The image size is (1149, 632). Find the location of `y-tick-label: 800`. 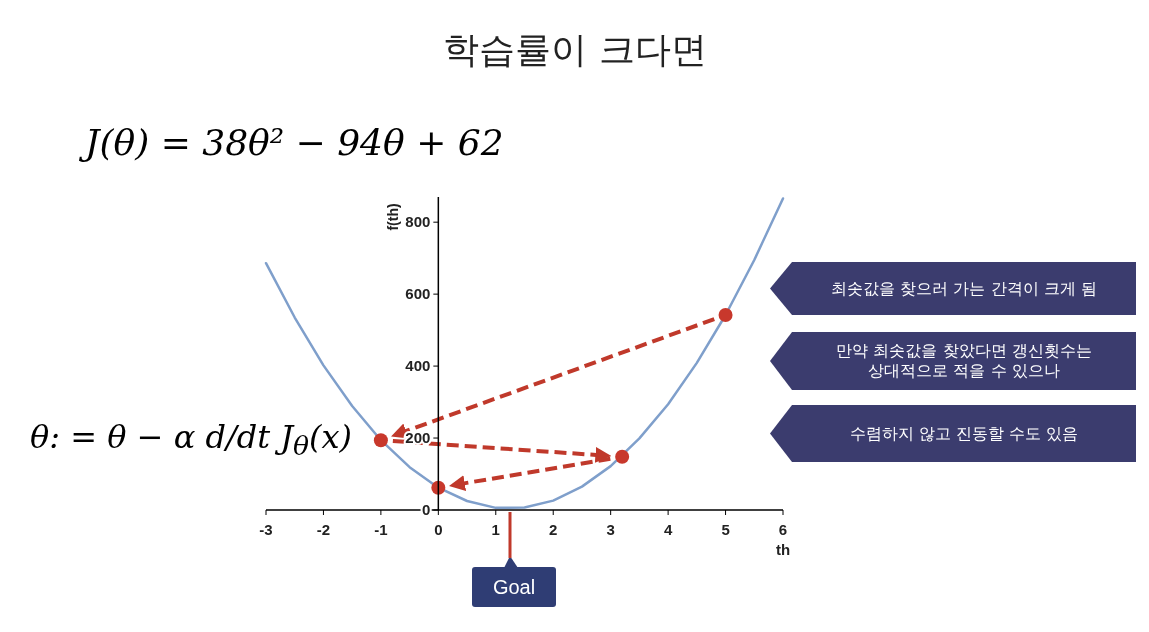

y-tick-label: 800 is located at coordinates (418, 222).